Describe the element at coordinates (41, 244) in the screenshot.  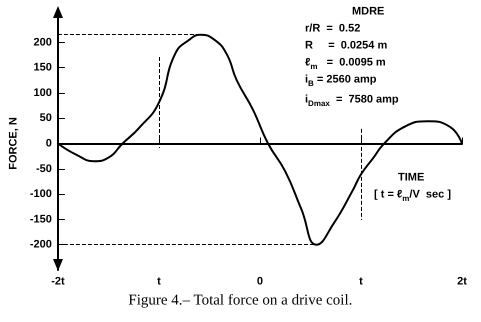
I see `y-tick-label: -200` at that location.